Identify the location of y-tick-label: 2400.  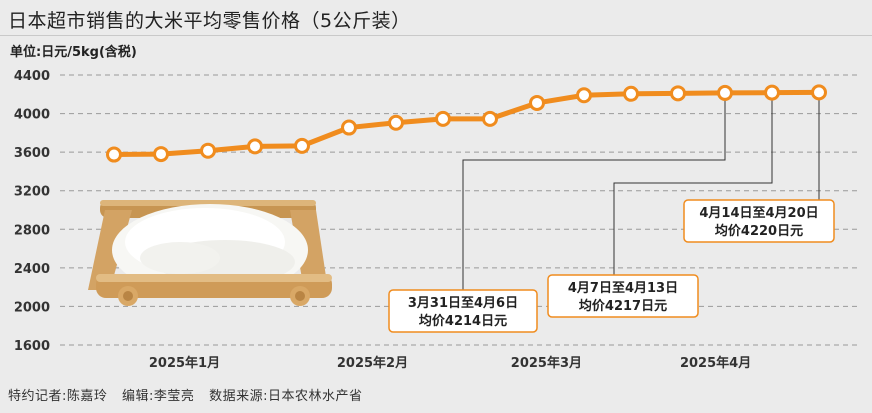
(32, 269).